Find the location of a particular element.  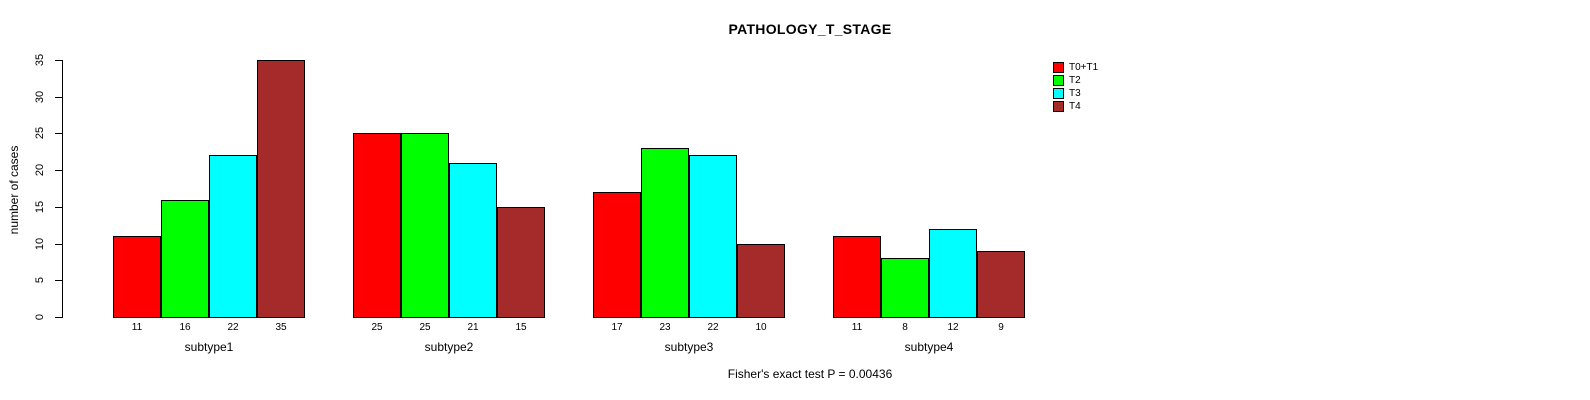

bar-value-label: 35 is located at coordinates (281, 327).